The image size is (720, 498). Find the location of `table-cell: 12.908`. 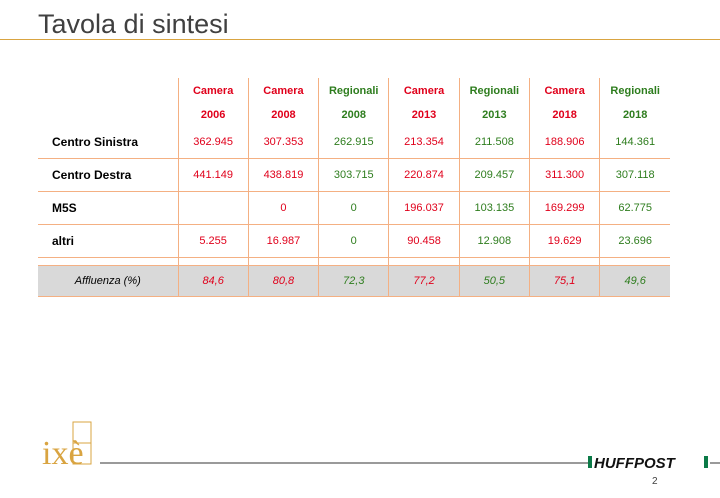

table-cell: 12.908 is located at coordinates (494, 241).